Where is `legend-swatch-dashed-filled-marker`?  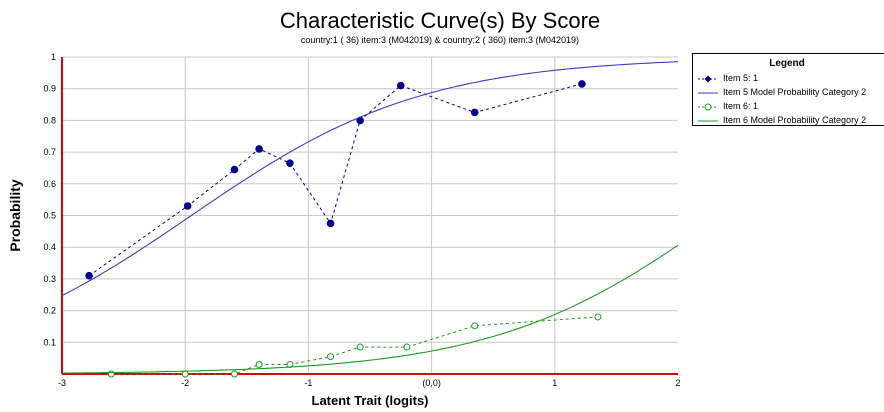 legend-swatch-dashed-filled-marker is located at coordinates (708, 79).